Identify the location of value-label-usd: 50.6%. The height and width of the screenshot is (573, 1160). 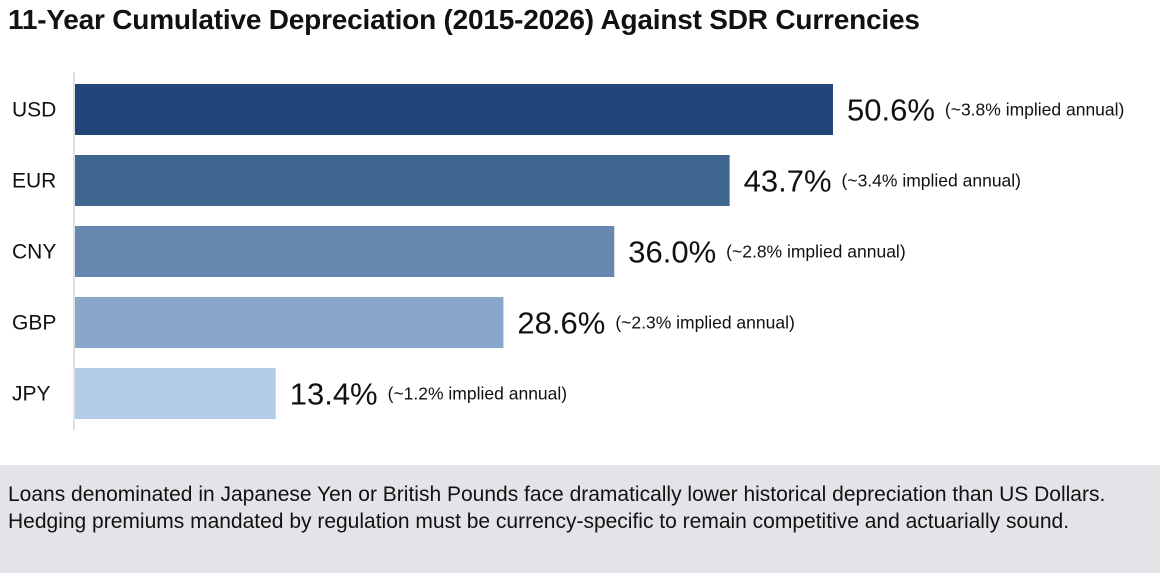
(891, 110).